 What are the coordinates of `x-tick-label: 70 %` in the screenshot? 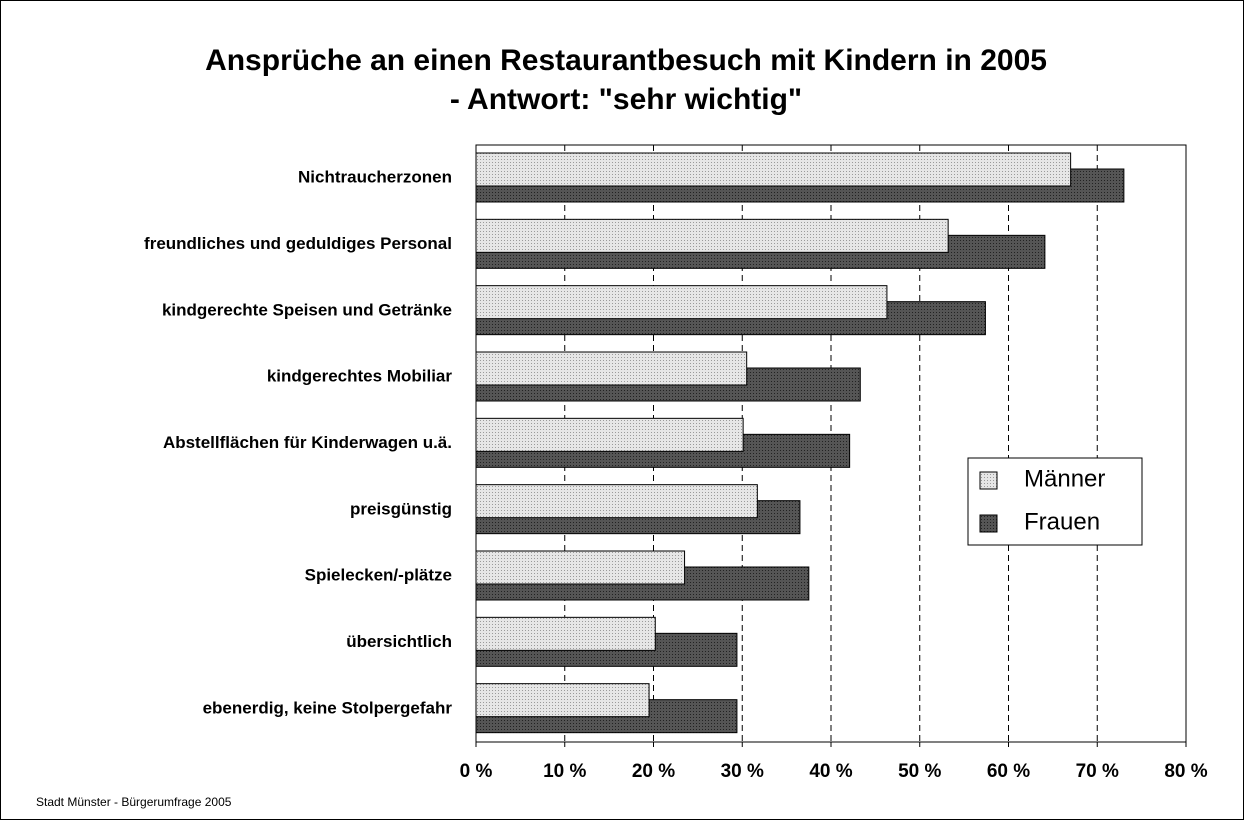 It's located at (1097, 771).